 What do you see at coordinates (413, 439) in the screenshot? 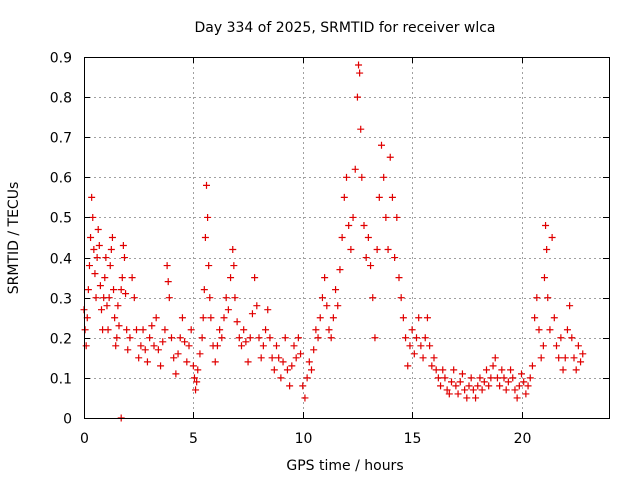
I see `x-tick-label: 15` at bounding box center [413, 439].